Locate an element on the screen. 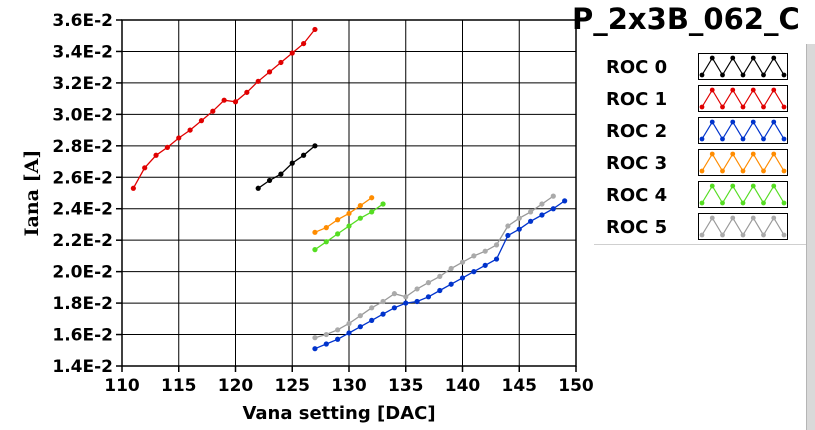 The width and height of the screenshot is (815, 430). legend-item: ROC 2 is located at coordinates (700, 130).